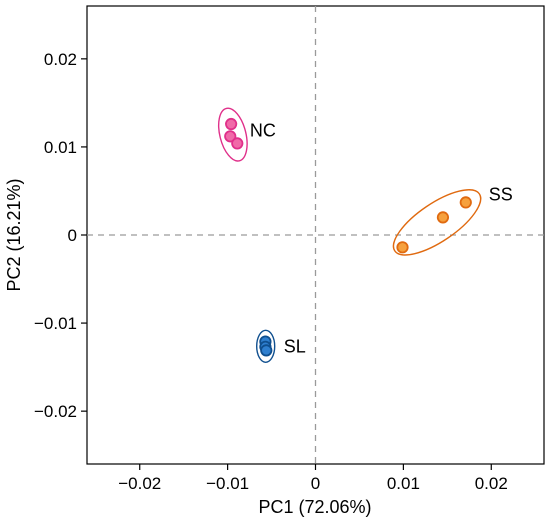 The width and height of the screenshot is (550, 522). I want to click on y-tick-label: −0.02, so click(55, 411).